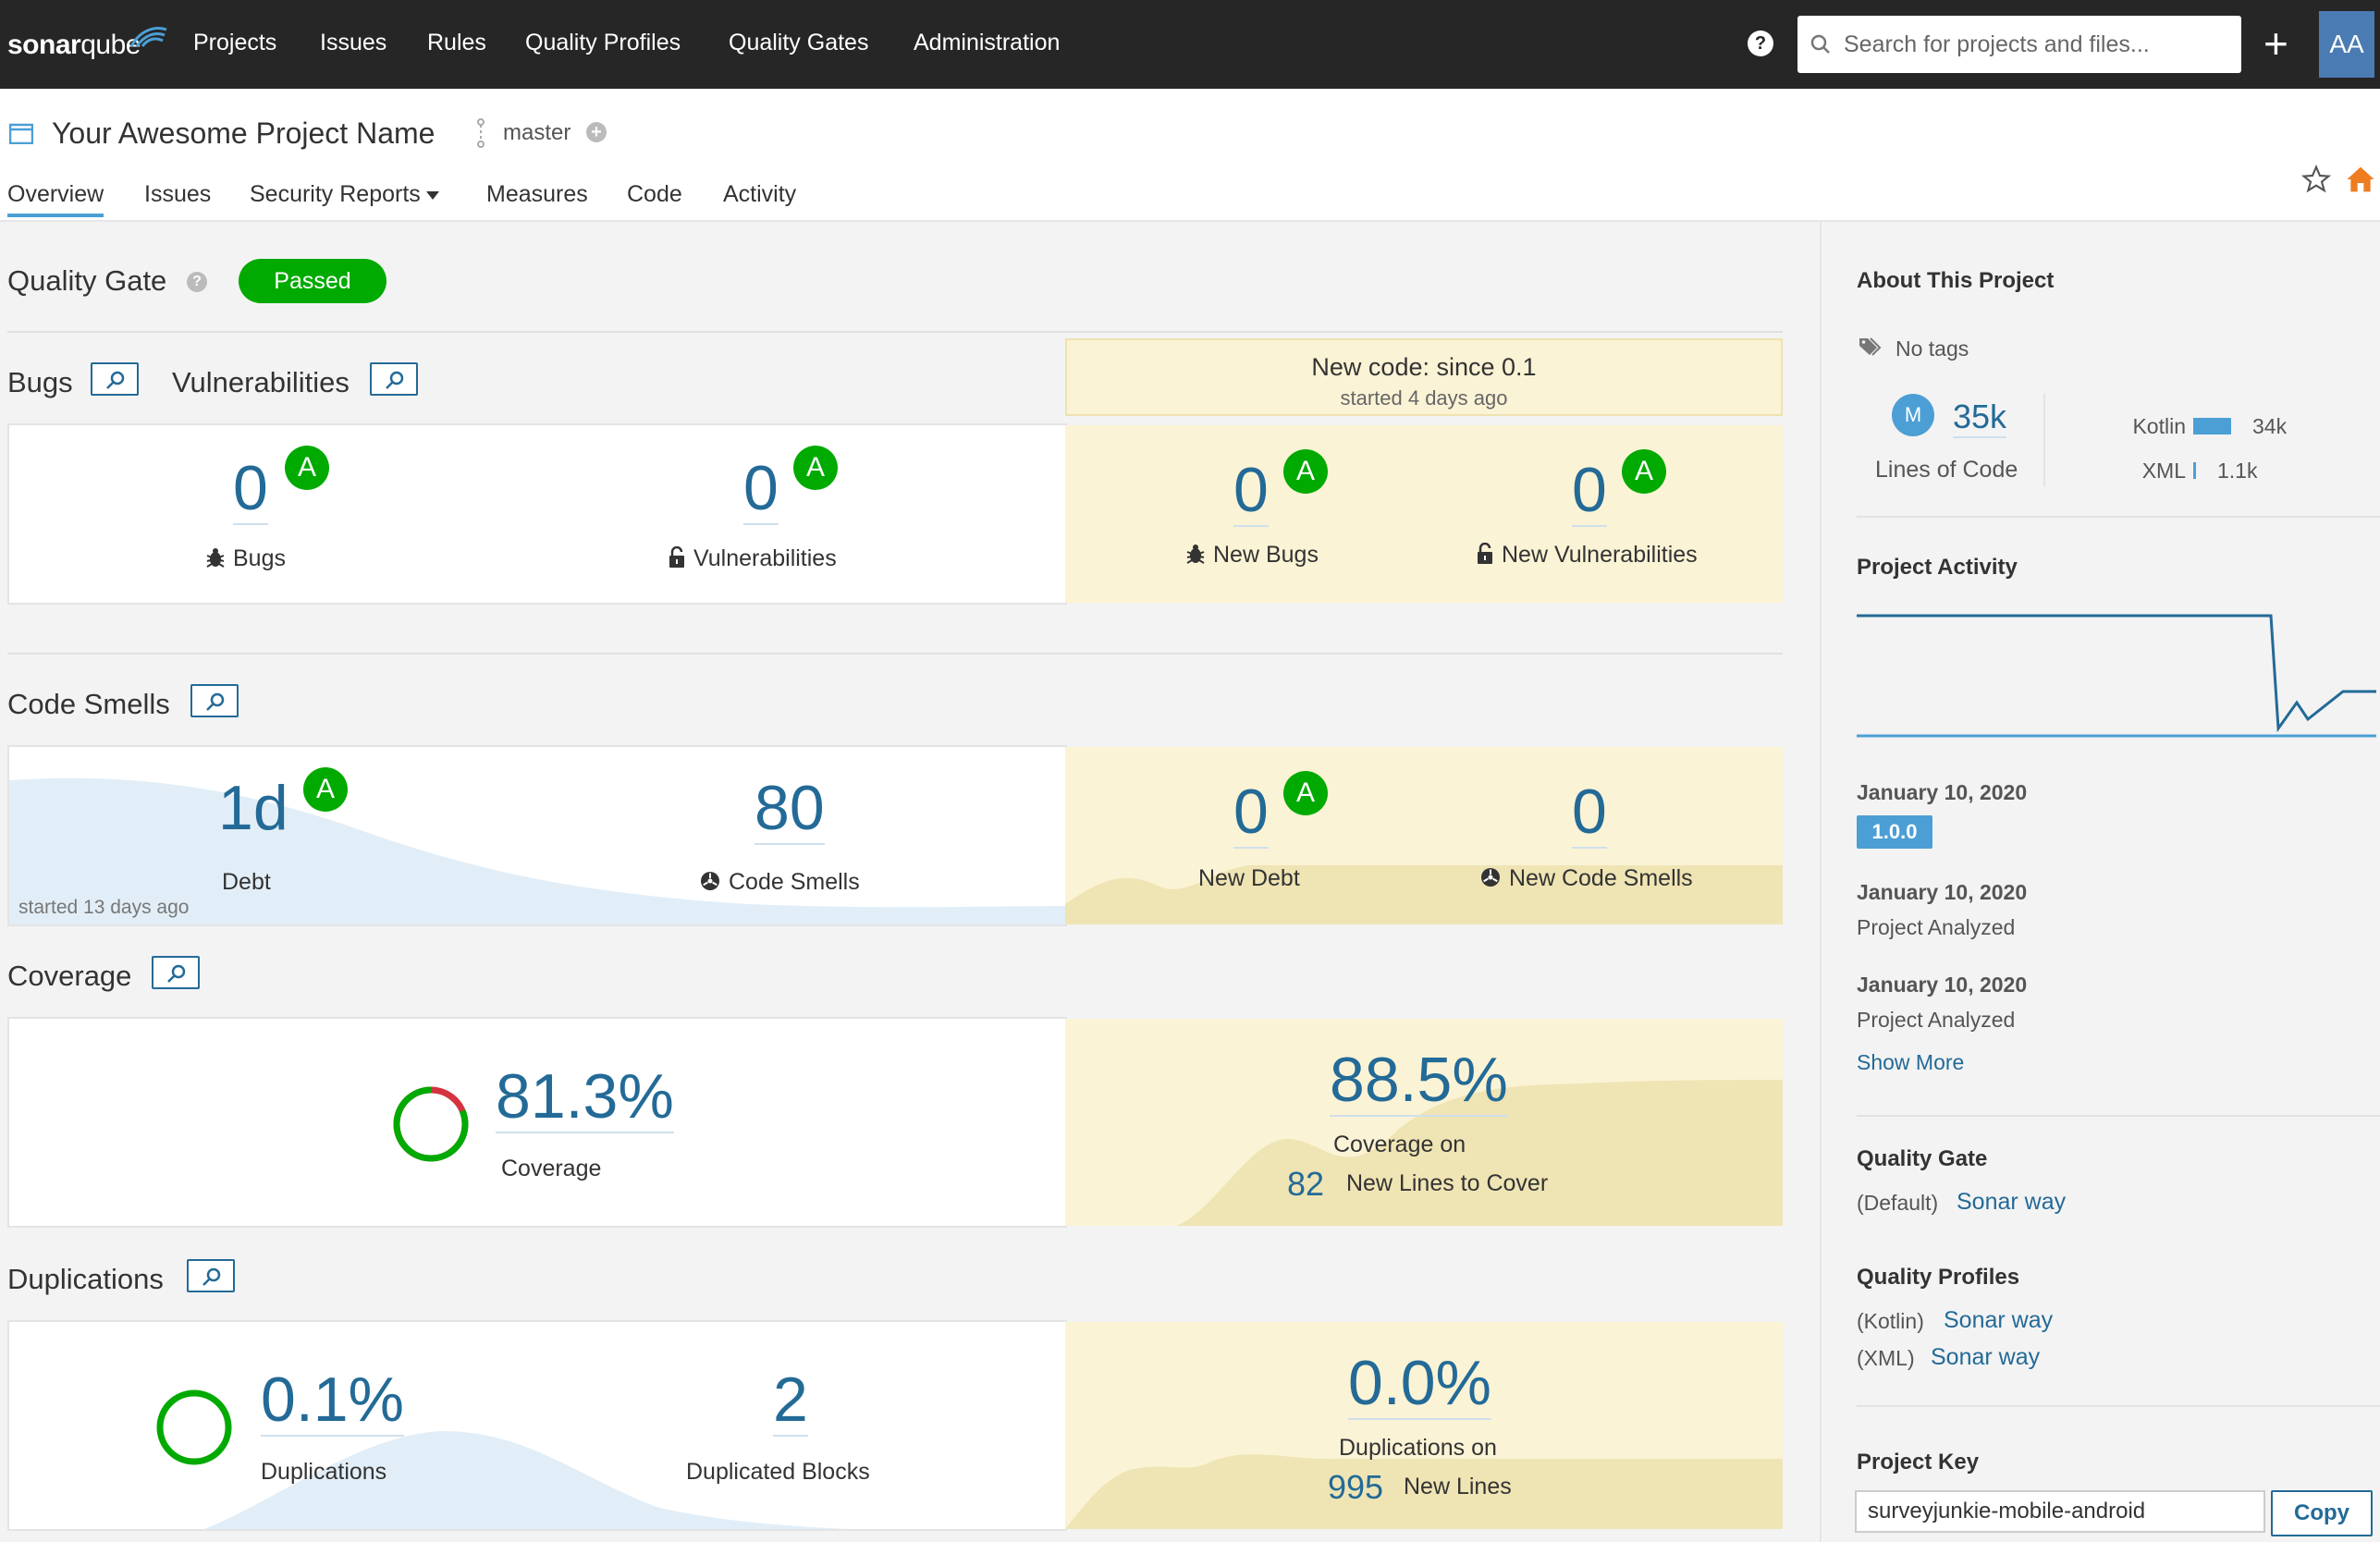  Describe the element at coordinates (654, 194) in the screenshot. I see `tab-code: Code` at that location.